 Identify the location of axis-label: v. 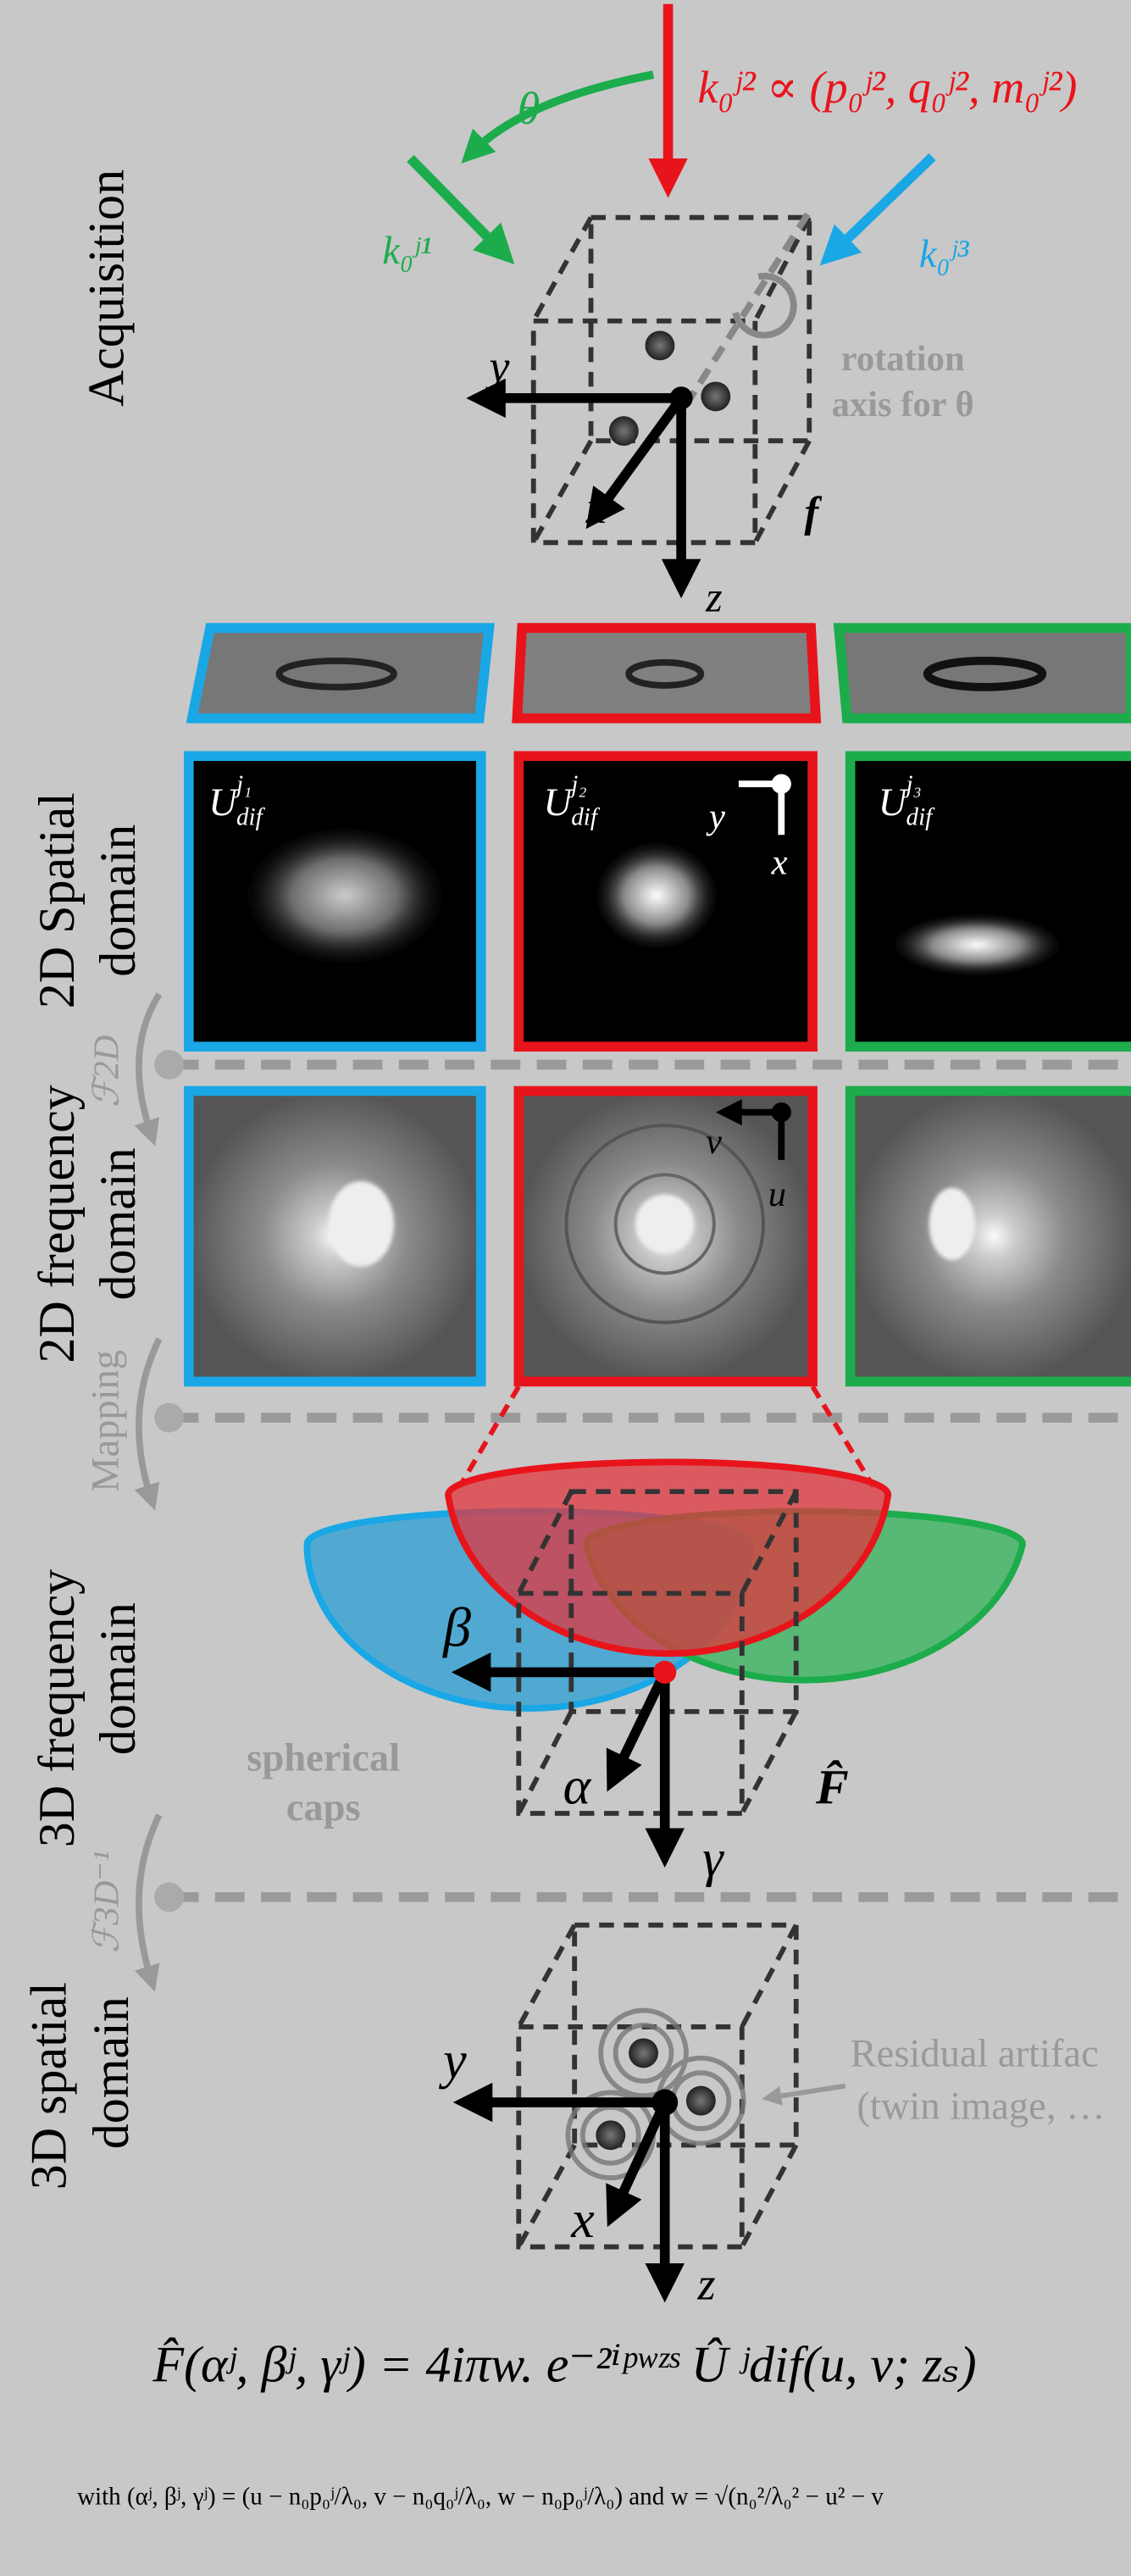
(714, 1142).